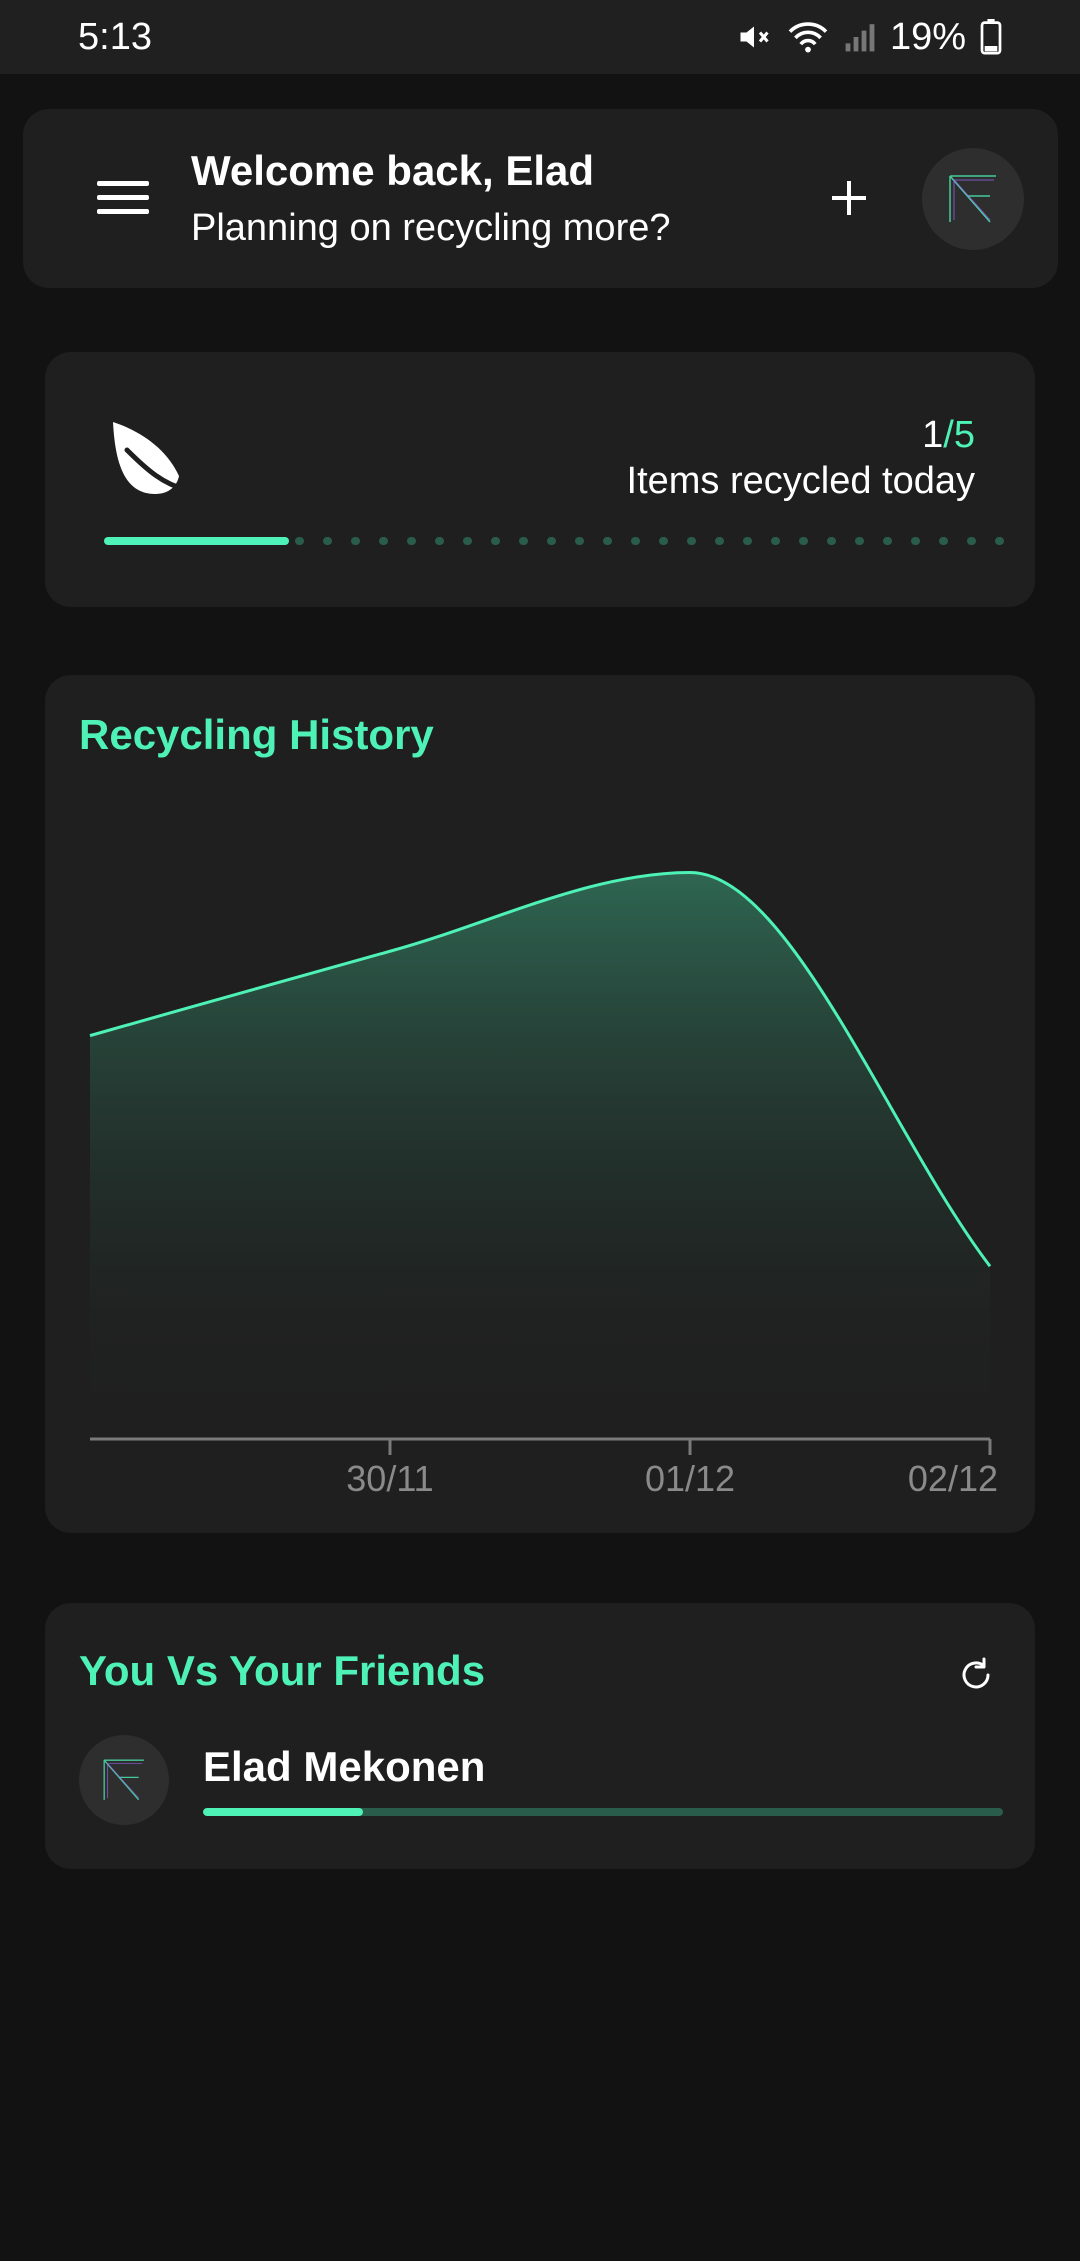 This screenshot has height=2261, width=1080. Describe the element at coordinates (283, 1812) in the screenshot. I see `friend-progress-fill` at that location.